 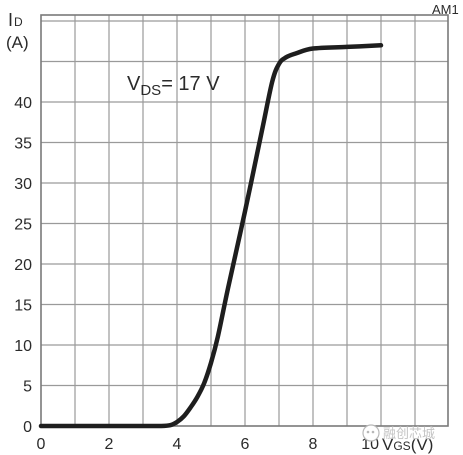 What do you see at coordinates (41, 444) in the screenshot?
I see `x-tick-label: 0` at bounding box center [41, 444].